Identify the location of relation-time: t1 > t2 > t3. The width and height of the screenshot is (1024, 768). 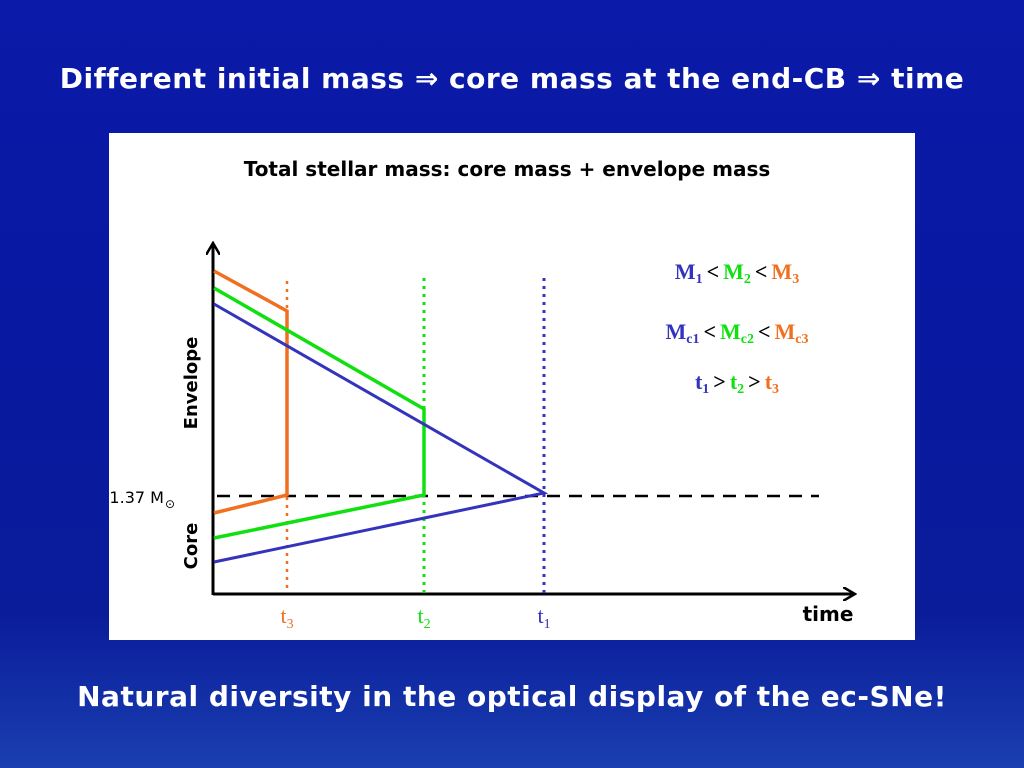
(737, 383).